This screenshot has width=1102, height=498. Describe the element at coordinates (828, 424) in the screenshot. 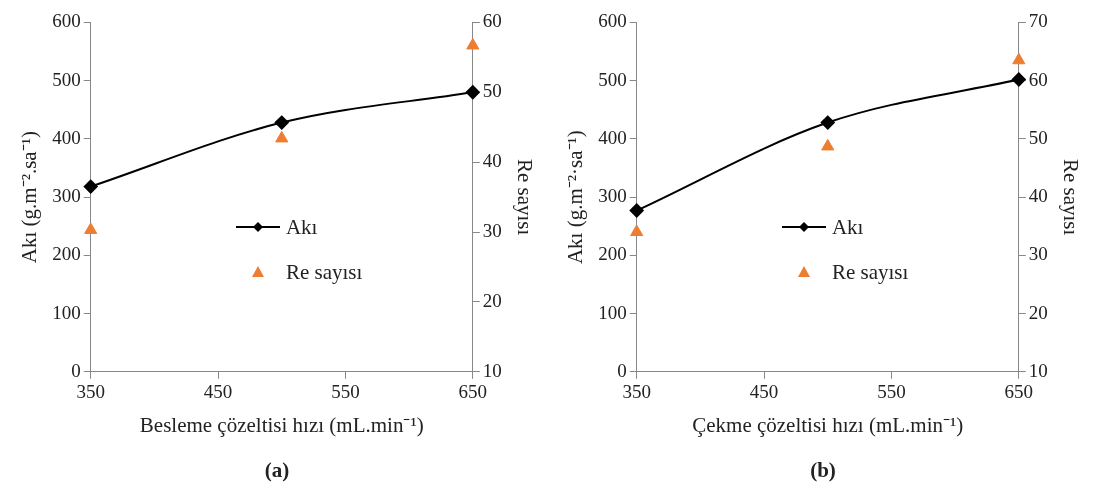

I see `x-axis-title: Çekme çözeltisi hızı (mL.min⁻¹)` at that location.